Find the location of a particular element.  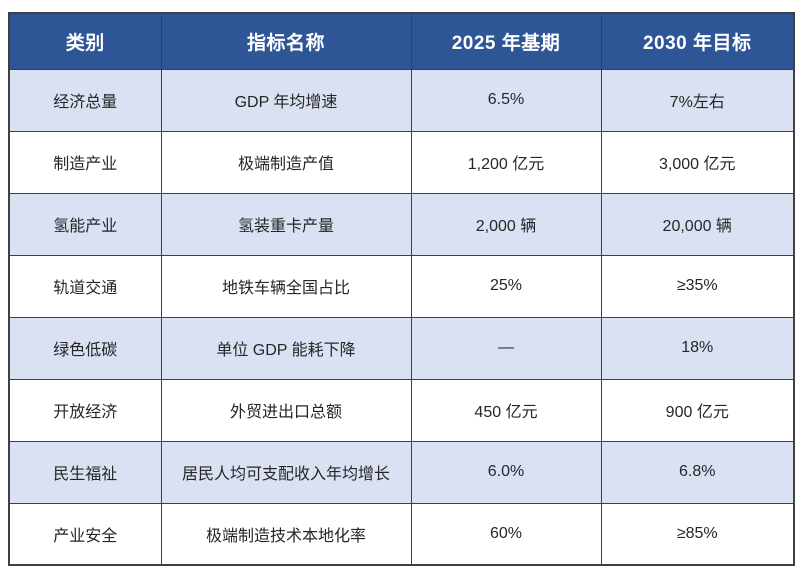

table-row: 经济总量 GDP 年均增速 6.5% 7%左右 is located at coordinates (401, 100).